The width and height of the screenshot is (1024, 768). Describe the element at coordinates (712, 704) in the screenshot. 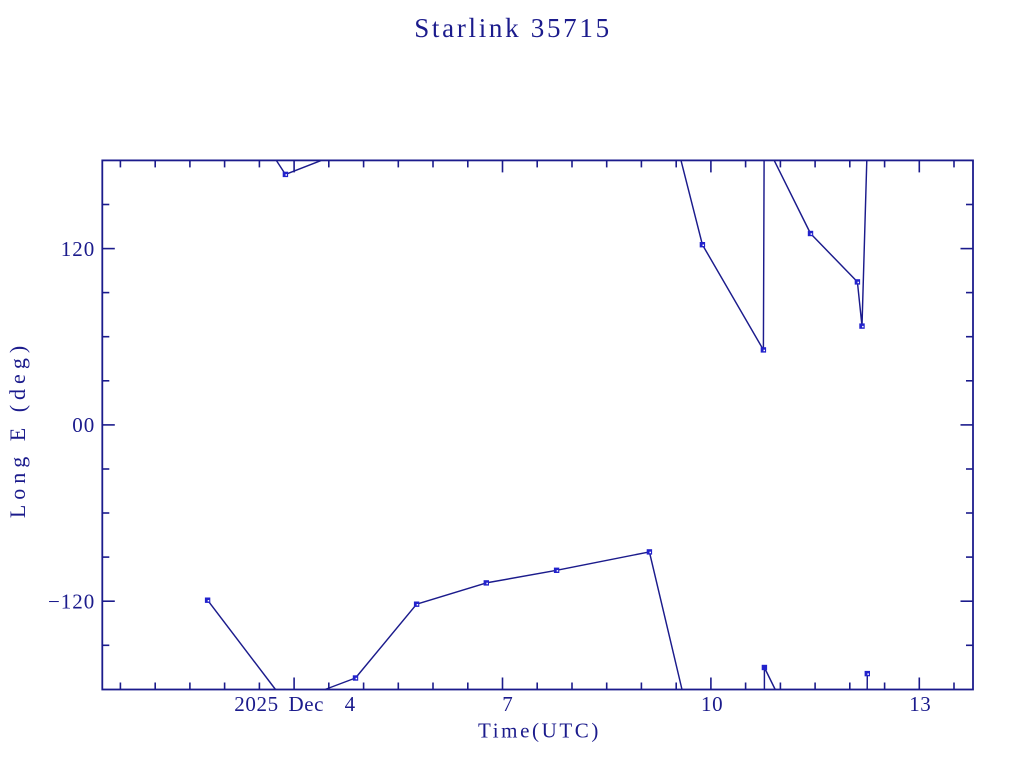

I see `svg-text: 10` at that location.